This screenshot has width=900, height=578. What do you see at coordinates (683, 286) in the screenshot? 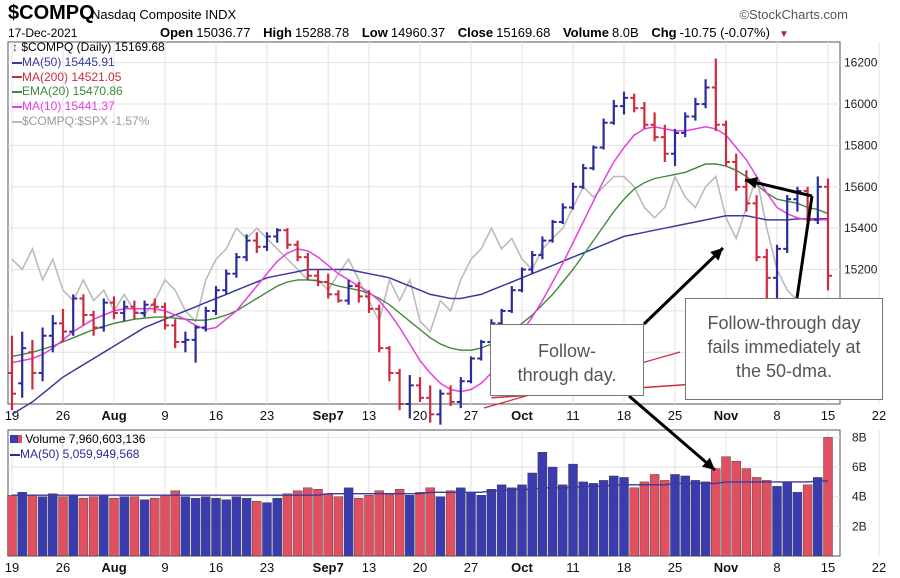
I see `arrow-ftd-price` at bounding box center [683, 286].